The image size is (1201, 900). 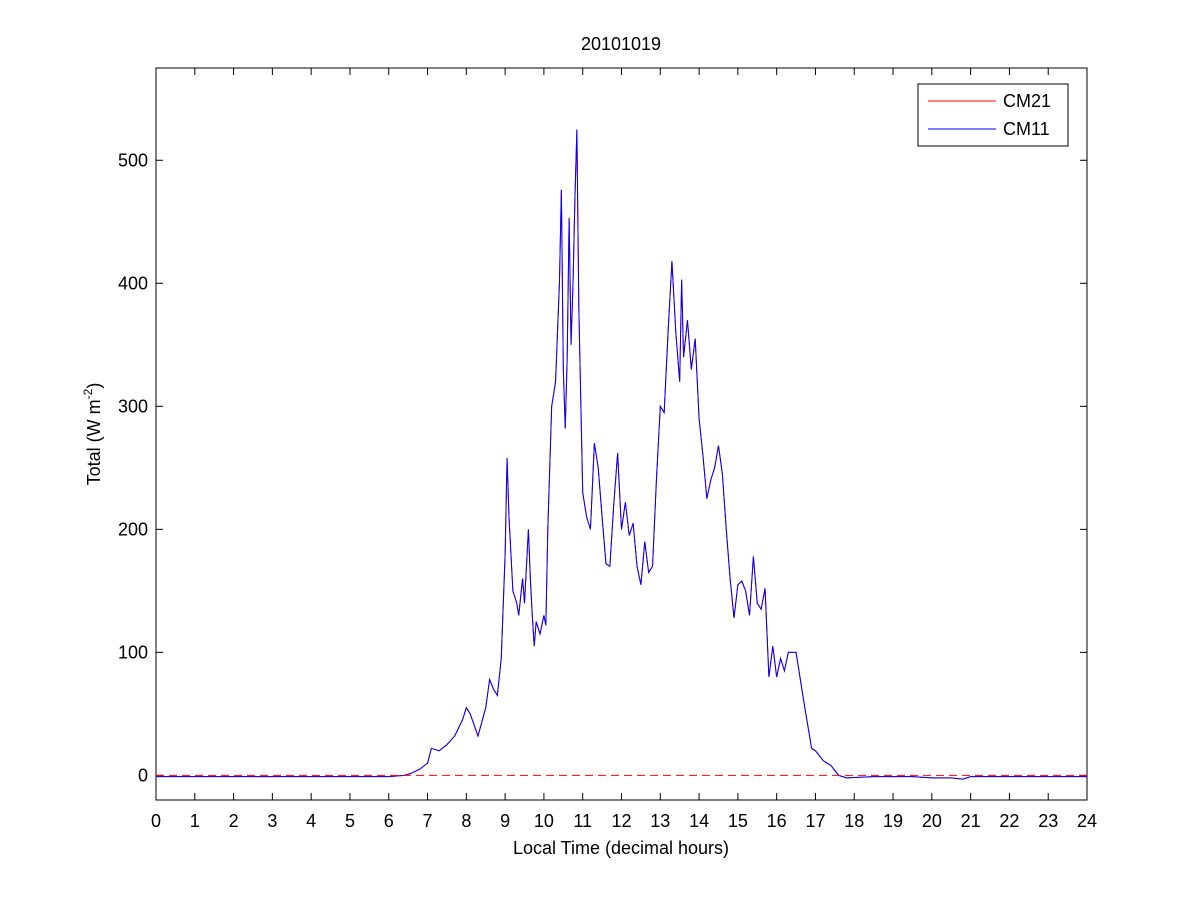 I want to click on x-tick-label: 24, so click(x=1087, y=821).